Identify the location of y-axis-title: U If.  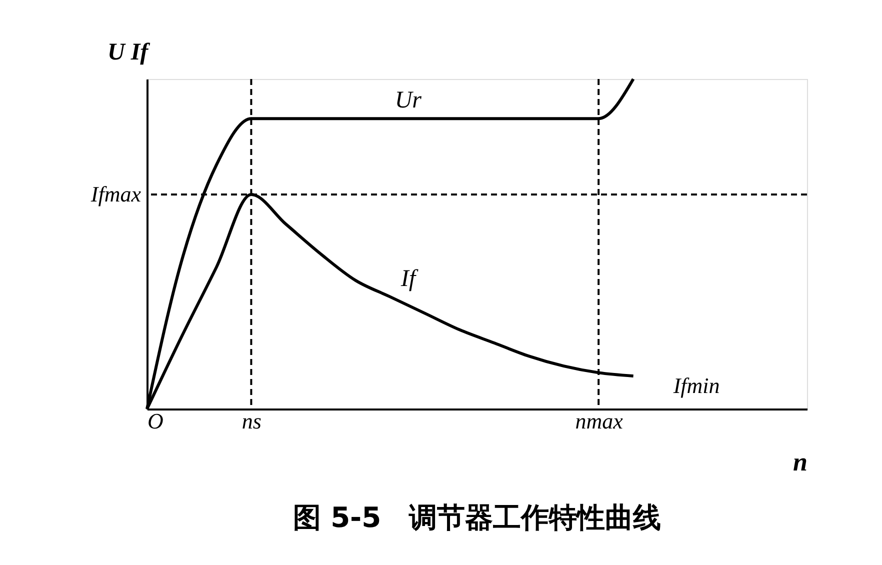
(129, 53).